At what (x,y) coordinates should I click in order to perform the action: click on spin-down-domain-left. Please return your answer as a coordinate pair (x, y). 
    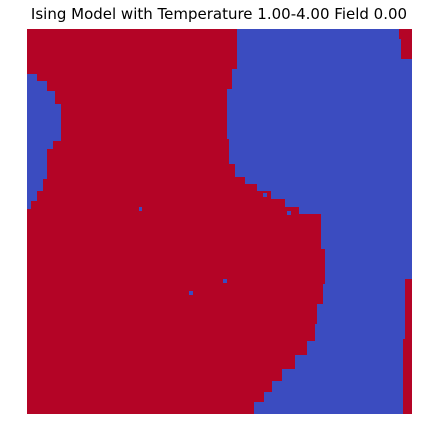
    Looking at the image, I should click on (44, 141).